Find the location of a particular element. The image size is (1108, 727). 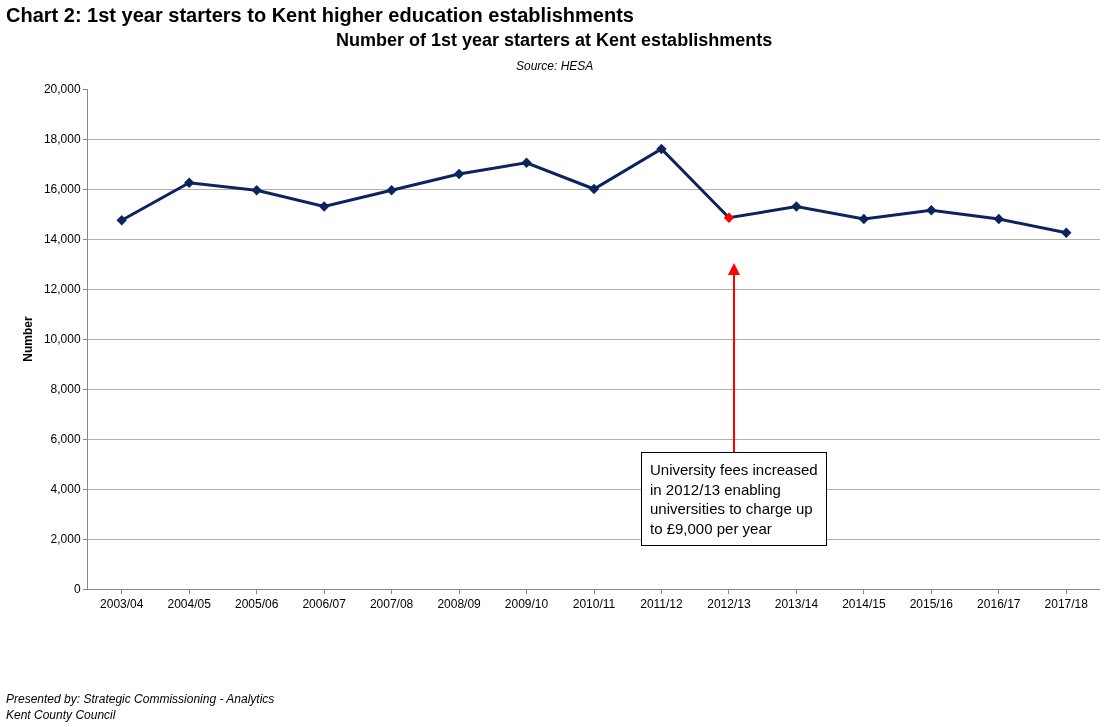

x-tick-label: 2008/09 is located at coordinates (459, 604).